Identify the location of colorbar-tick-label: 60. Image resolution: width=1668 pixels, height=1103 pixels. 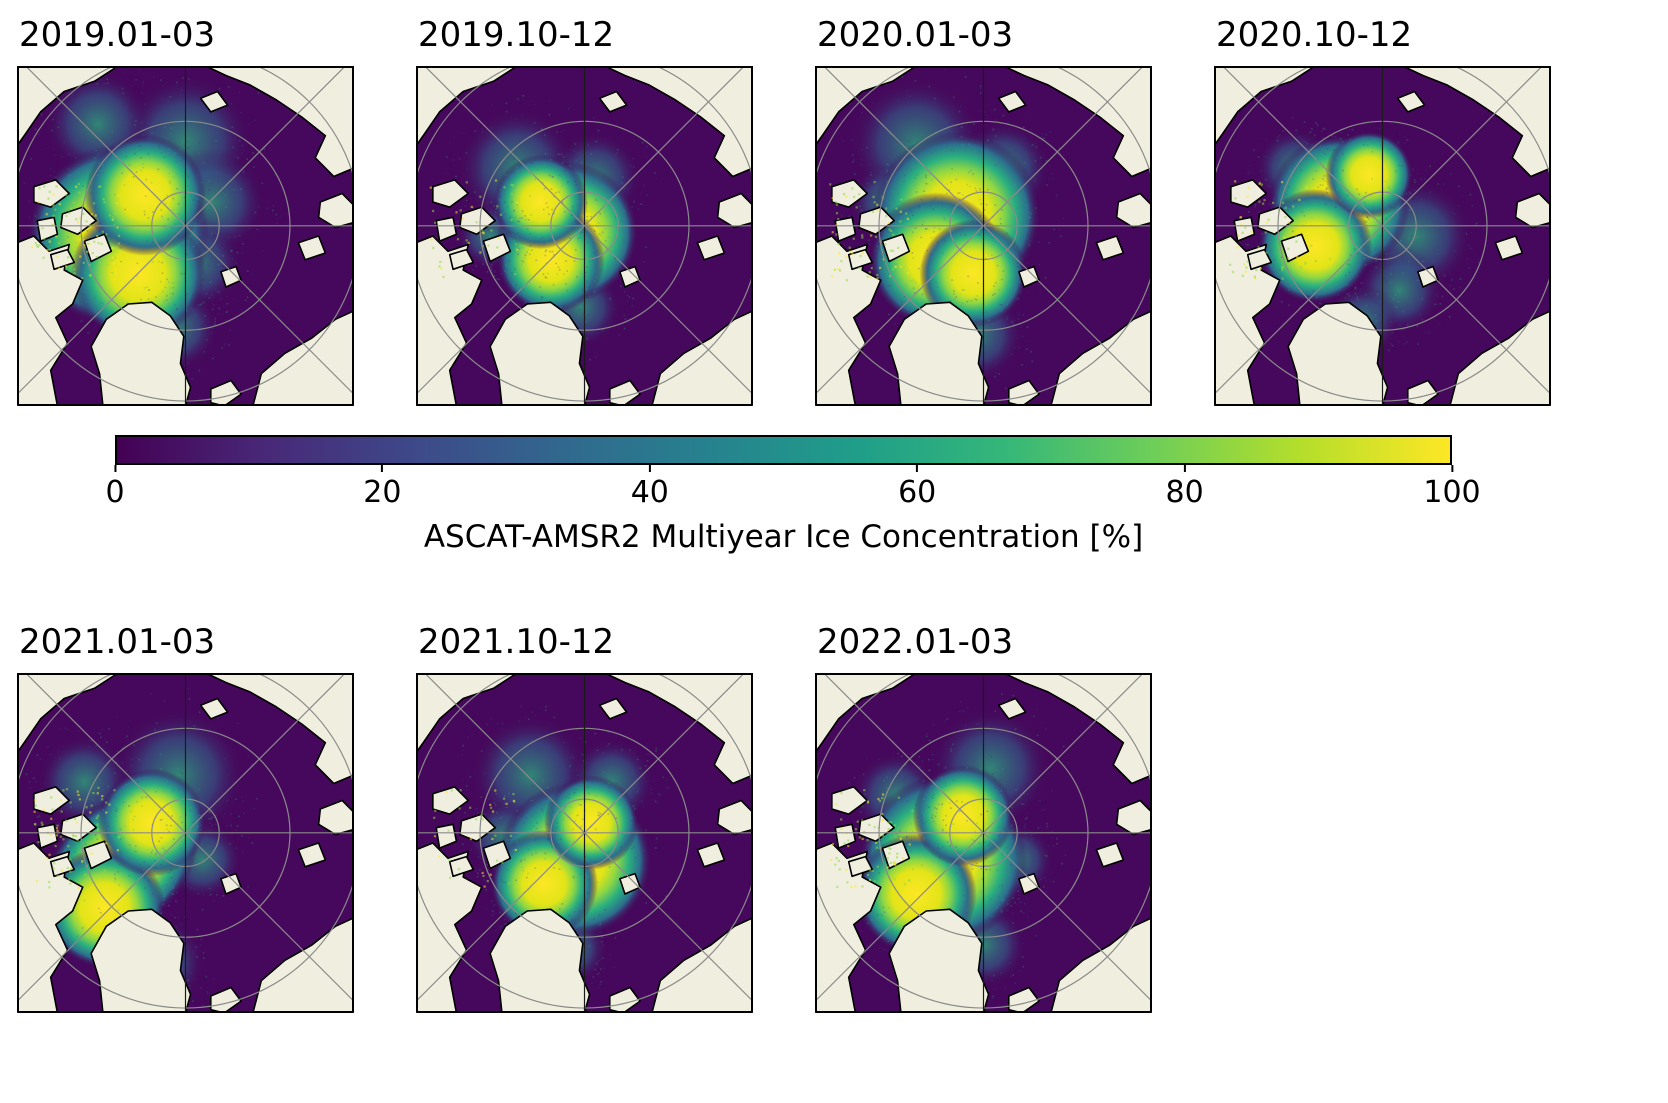
(917, 492).